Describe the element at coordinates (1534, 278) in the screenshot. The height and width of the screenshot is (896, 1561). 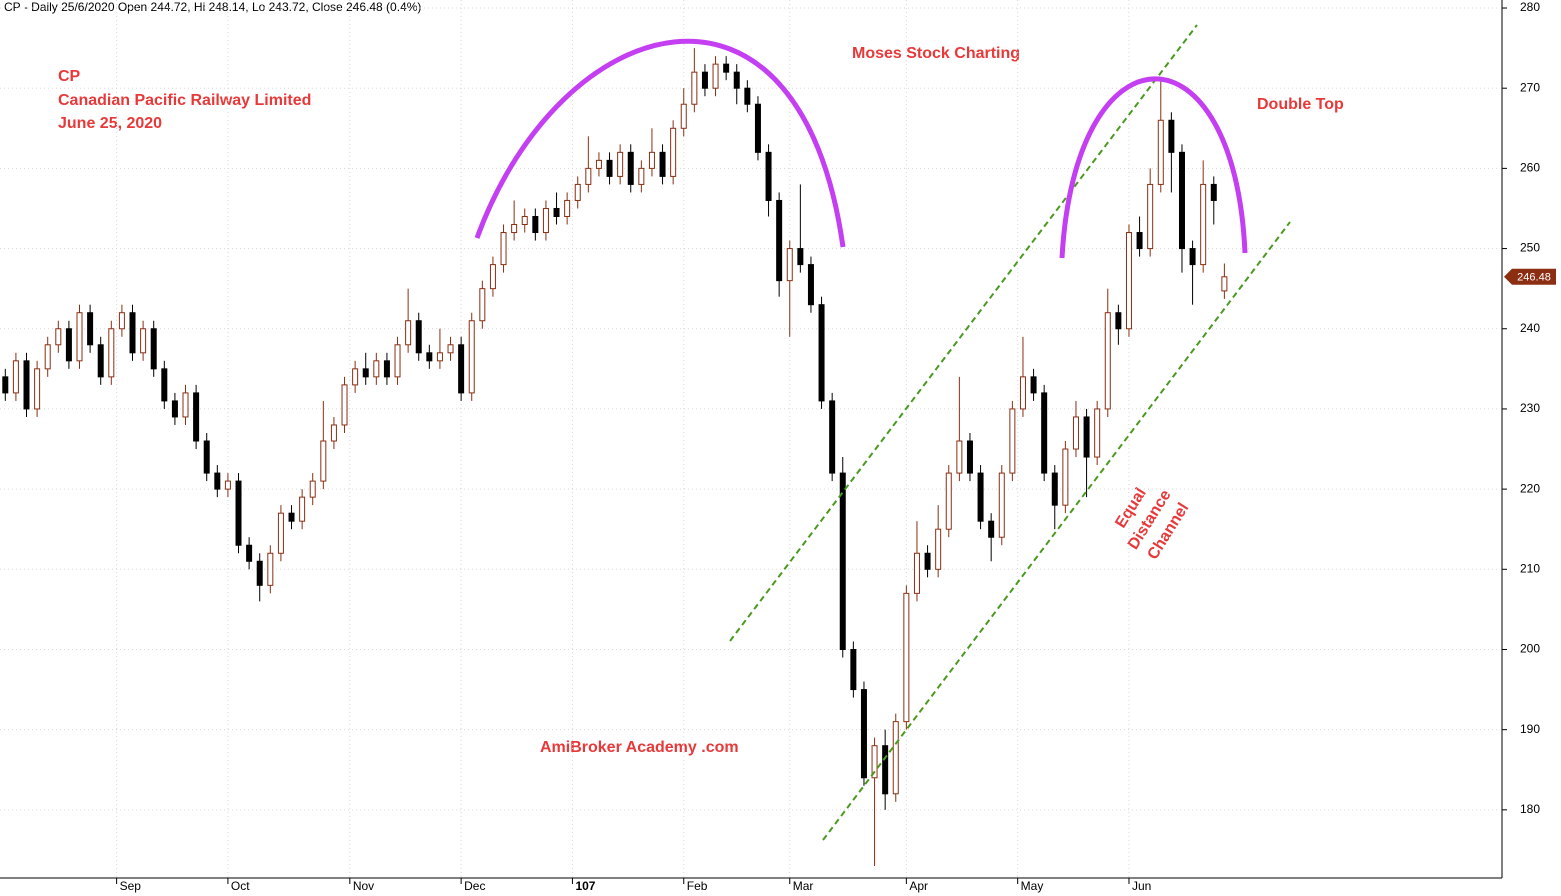
I see `price-label: 246.48` at that location.